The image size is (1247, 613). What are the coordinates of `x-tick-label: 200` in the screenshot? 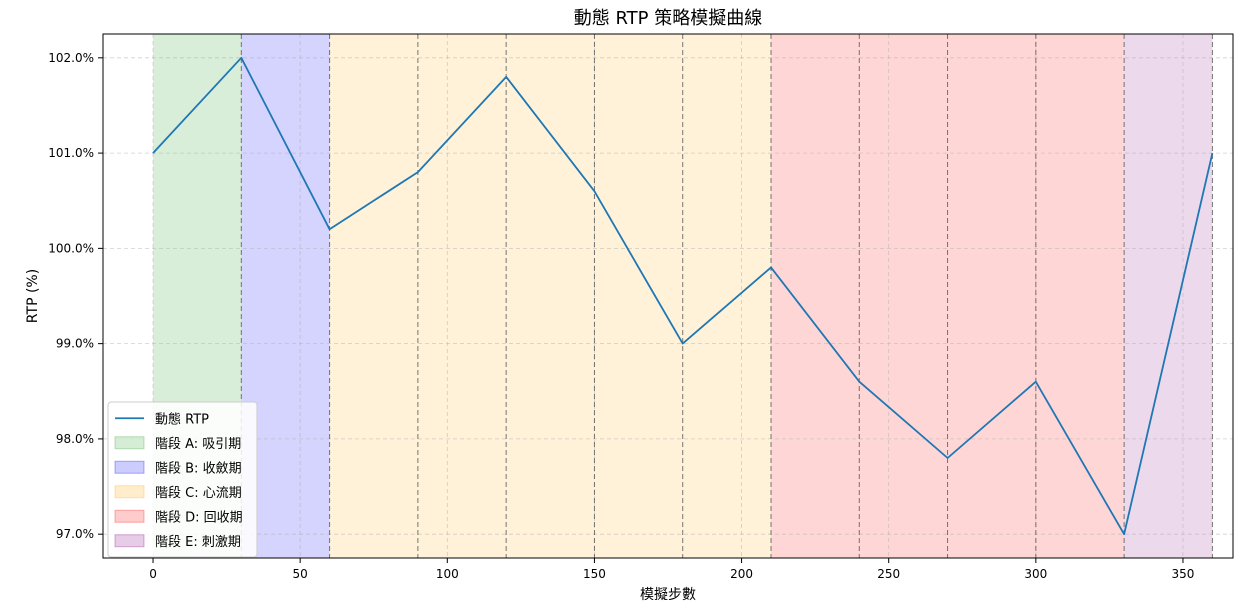 It's located at (741, 574).